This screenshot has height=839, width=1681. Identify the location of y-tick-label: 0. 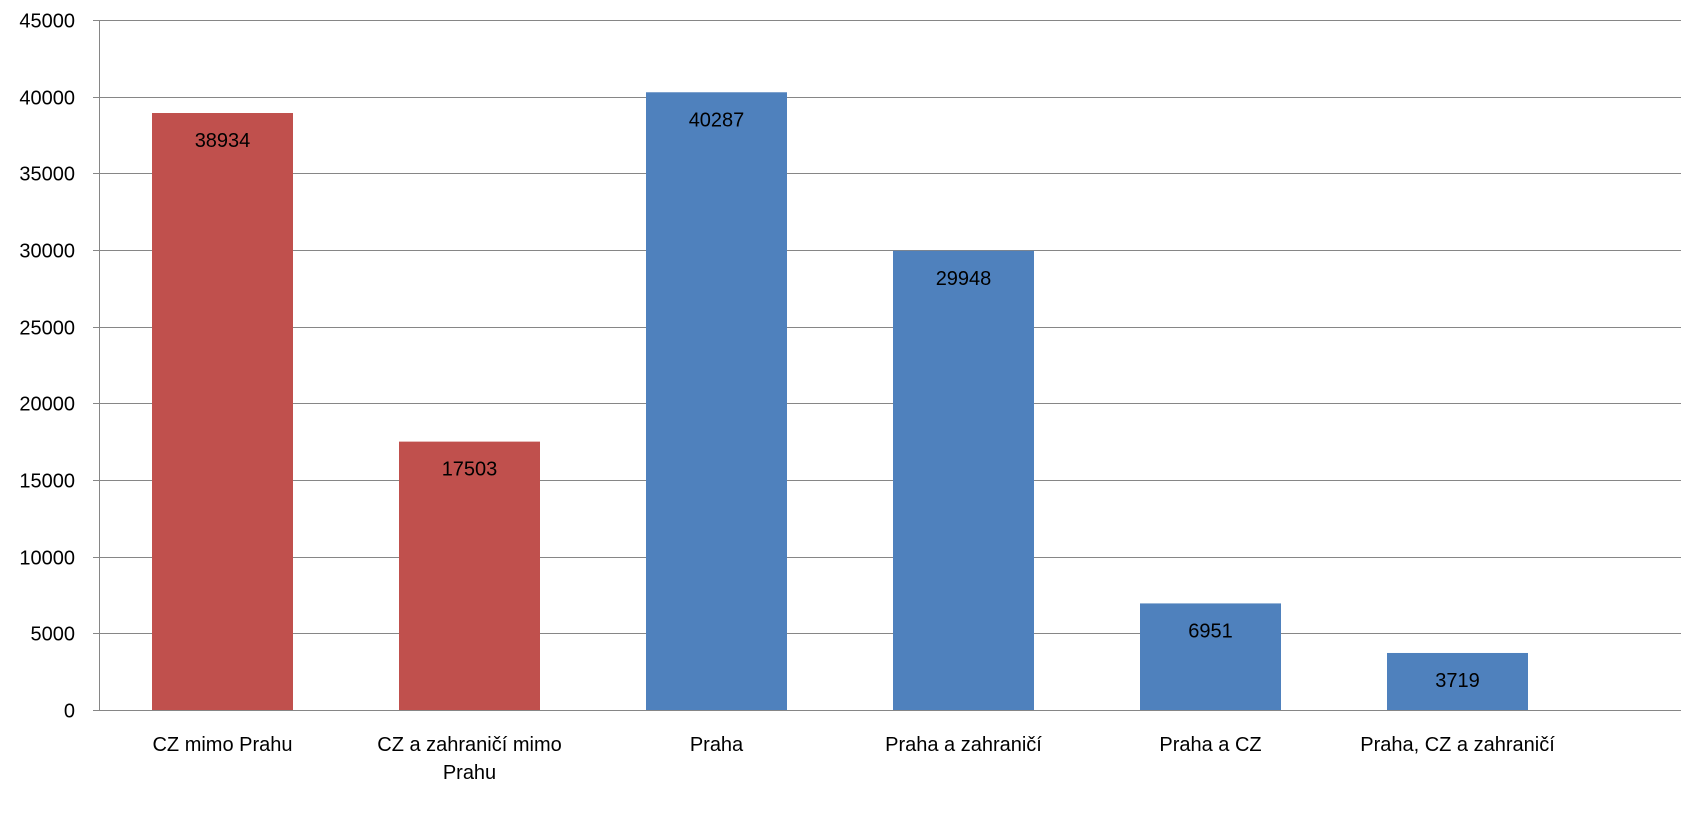
(69, 712).